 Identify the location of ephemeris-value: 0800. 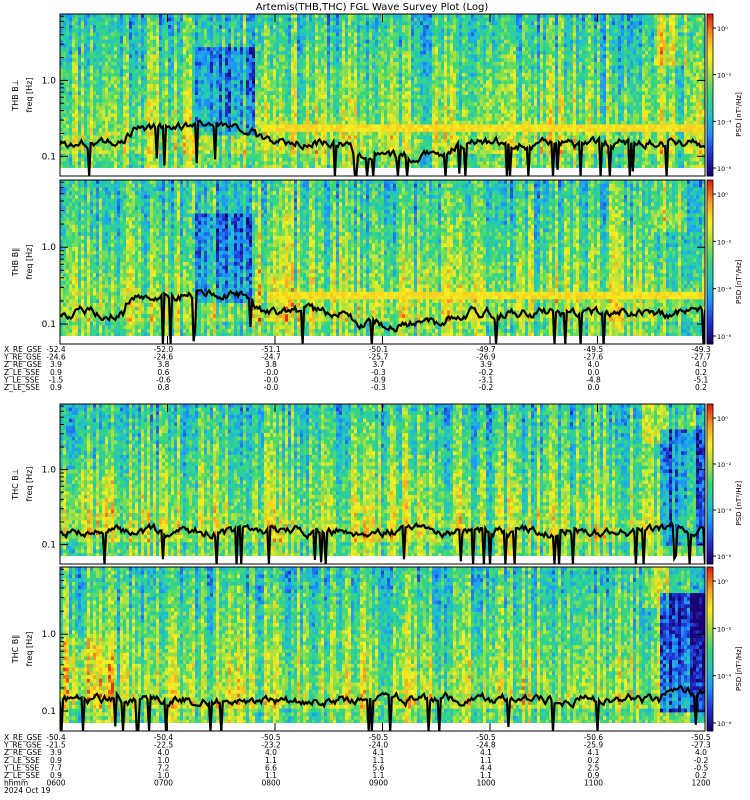
(270, 783).